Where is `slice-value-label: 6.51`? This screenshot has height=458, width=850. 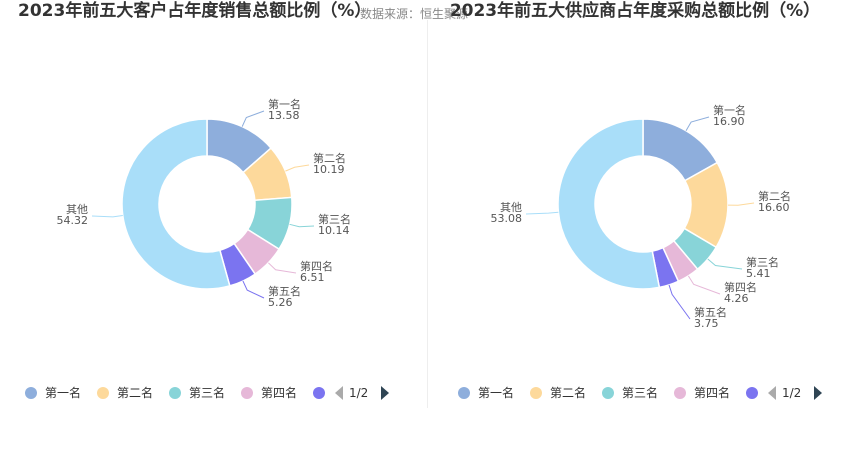 slice-value-label: 6.51 is located at coordinates (312, 277).